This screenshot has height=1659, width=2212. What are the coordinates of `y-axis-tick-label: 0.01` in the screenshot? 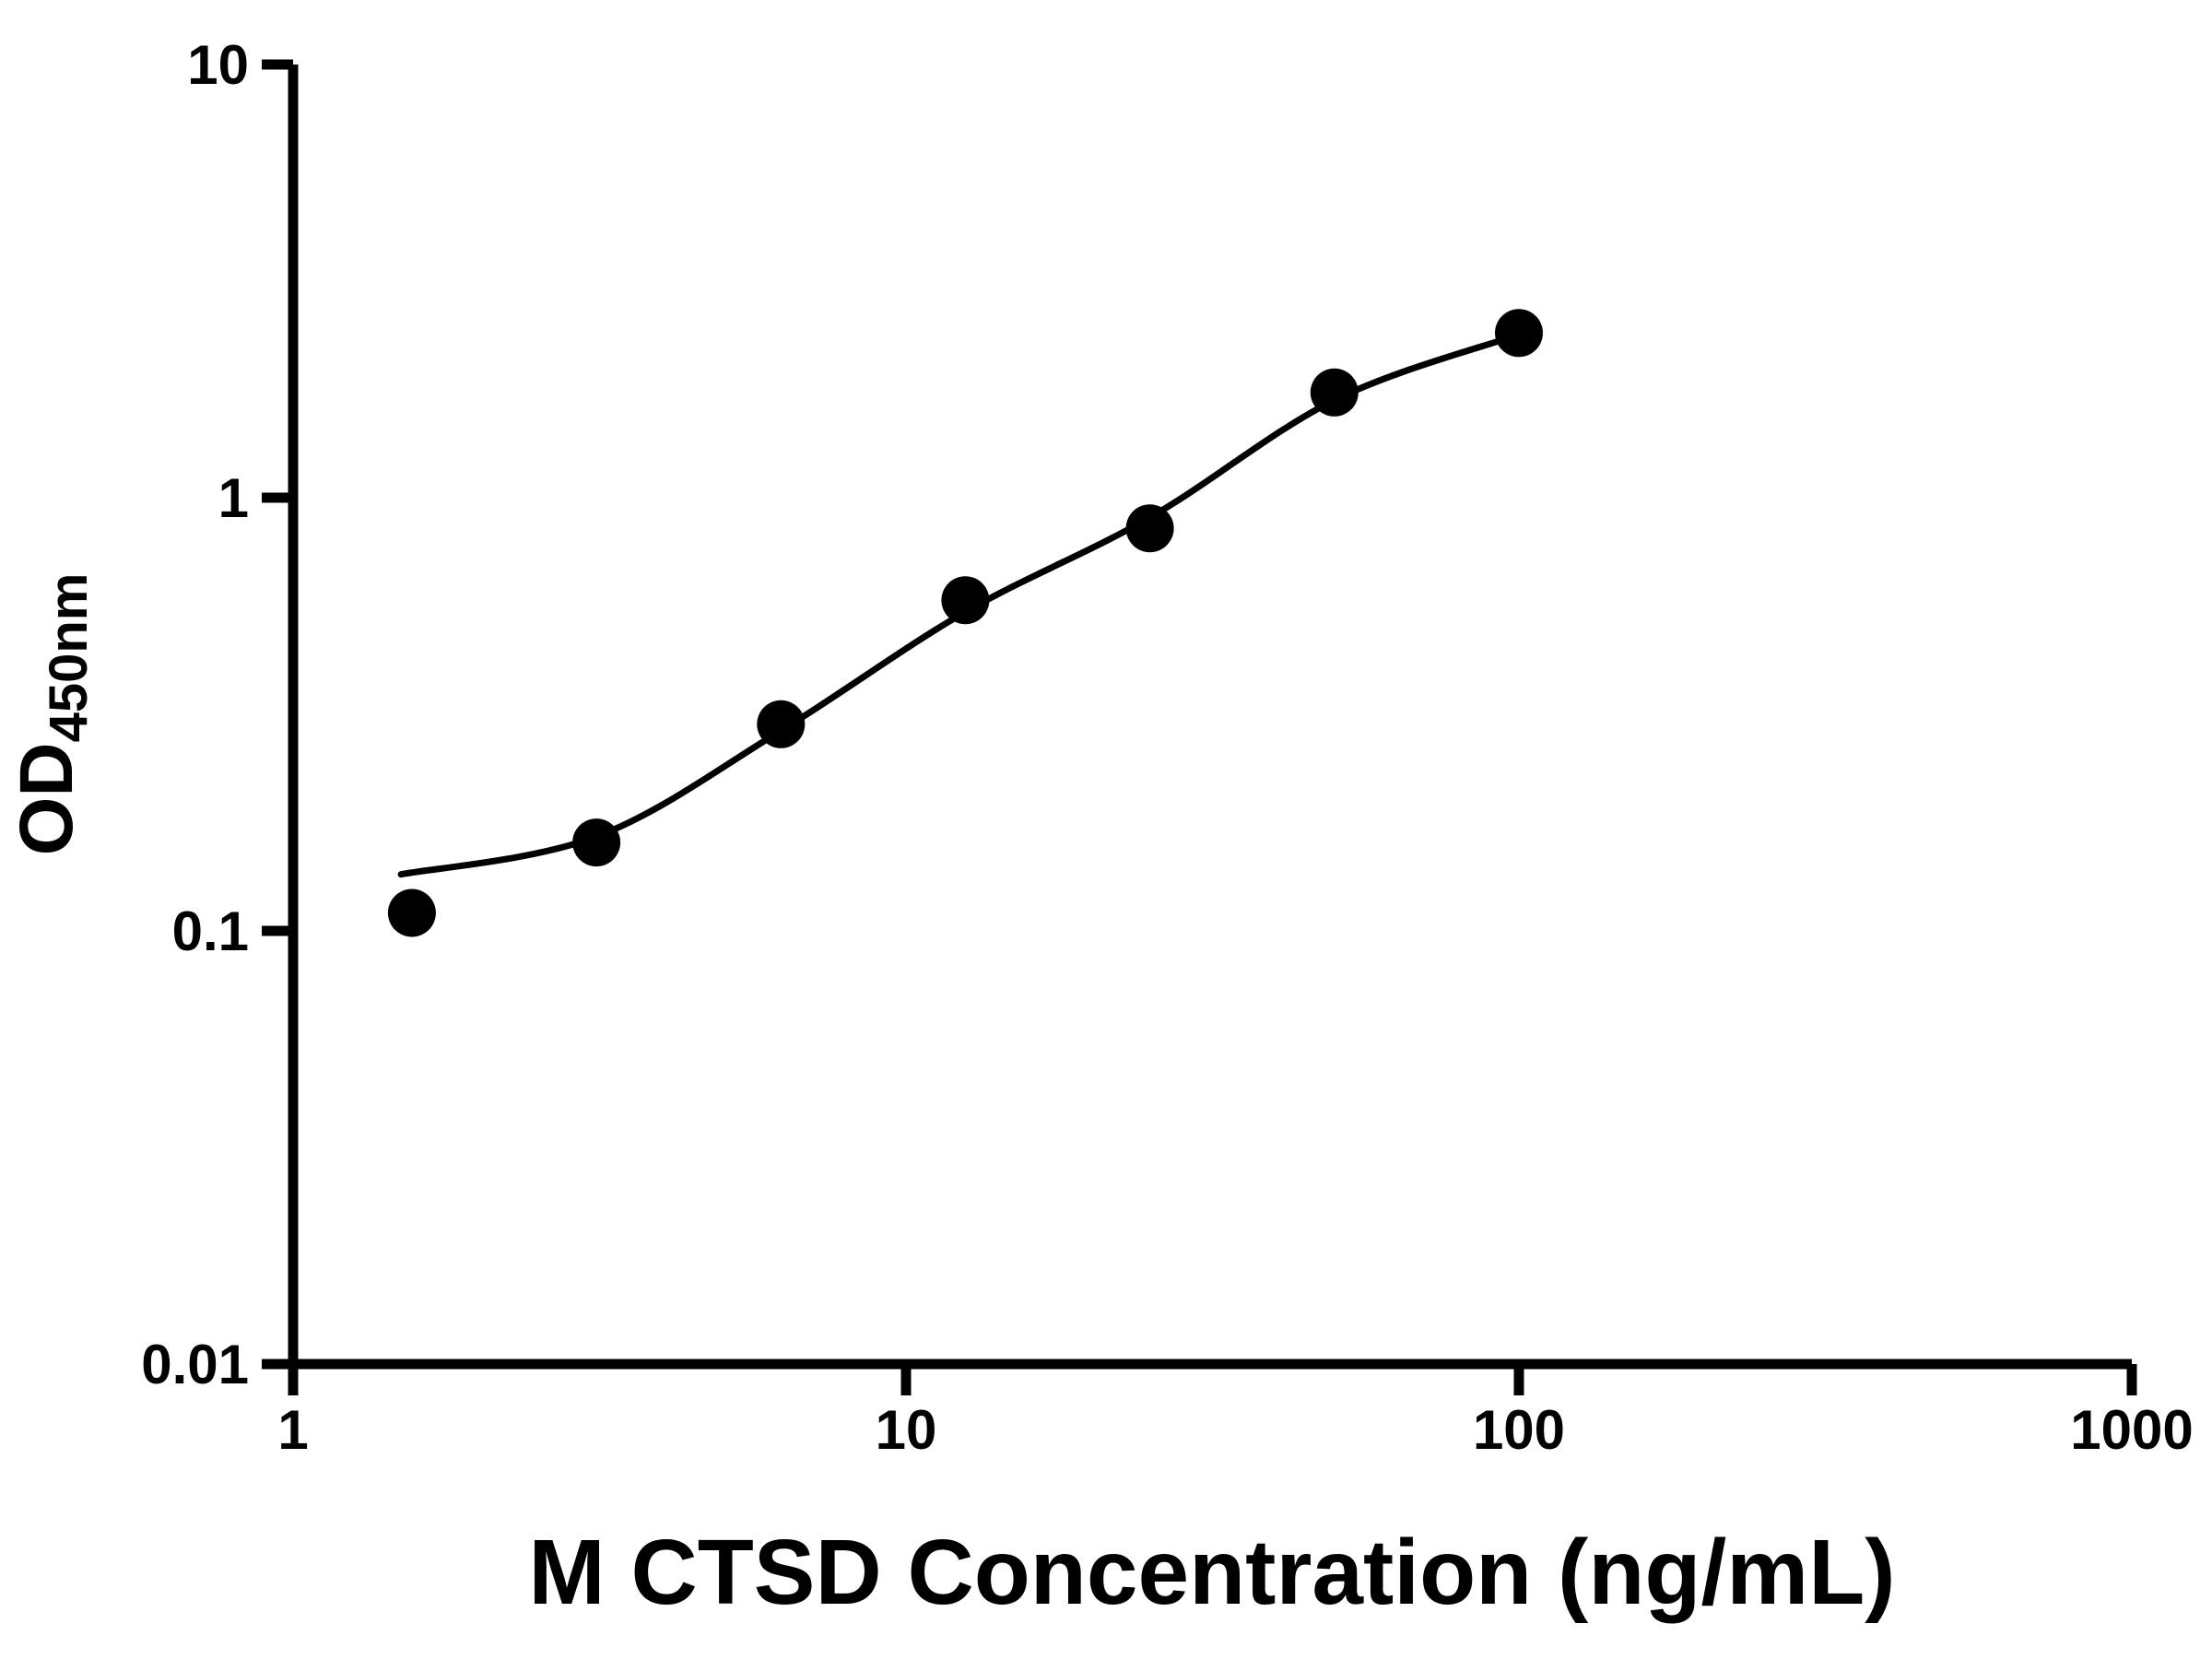 It's located at (195, 1364).